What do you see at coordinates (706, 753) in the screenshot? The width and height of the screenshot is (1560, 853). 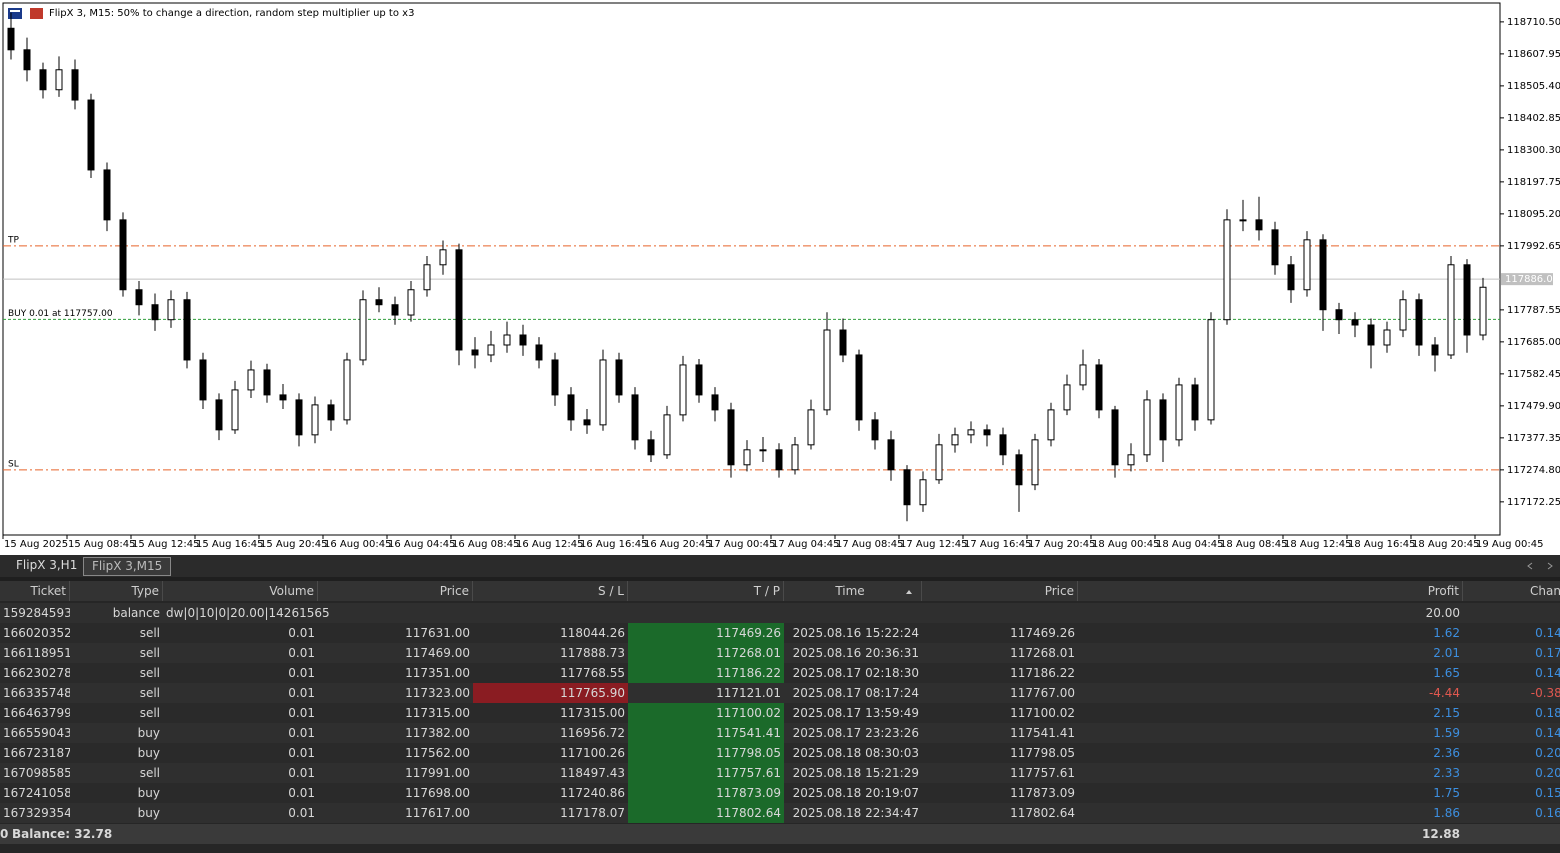 I see `trade-cell: 117798.05` at bounding box center [706, 753].